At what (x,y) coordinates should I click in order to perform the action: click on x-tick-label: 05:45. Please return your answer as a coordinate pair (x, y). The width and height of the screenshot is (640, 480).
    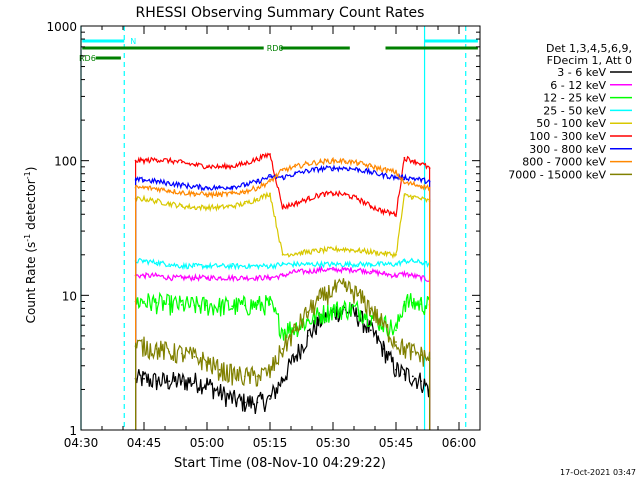
    Looking at the image, I should click on (396, 443).